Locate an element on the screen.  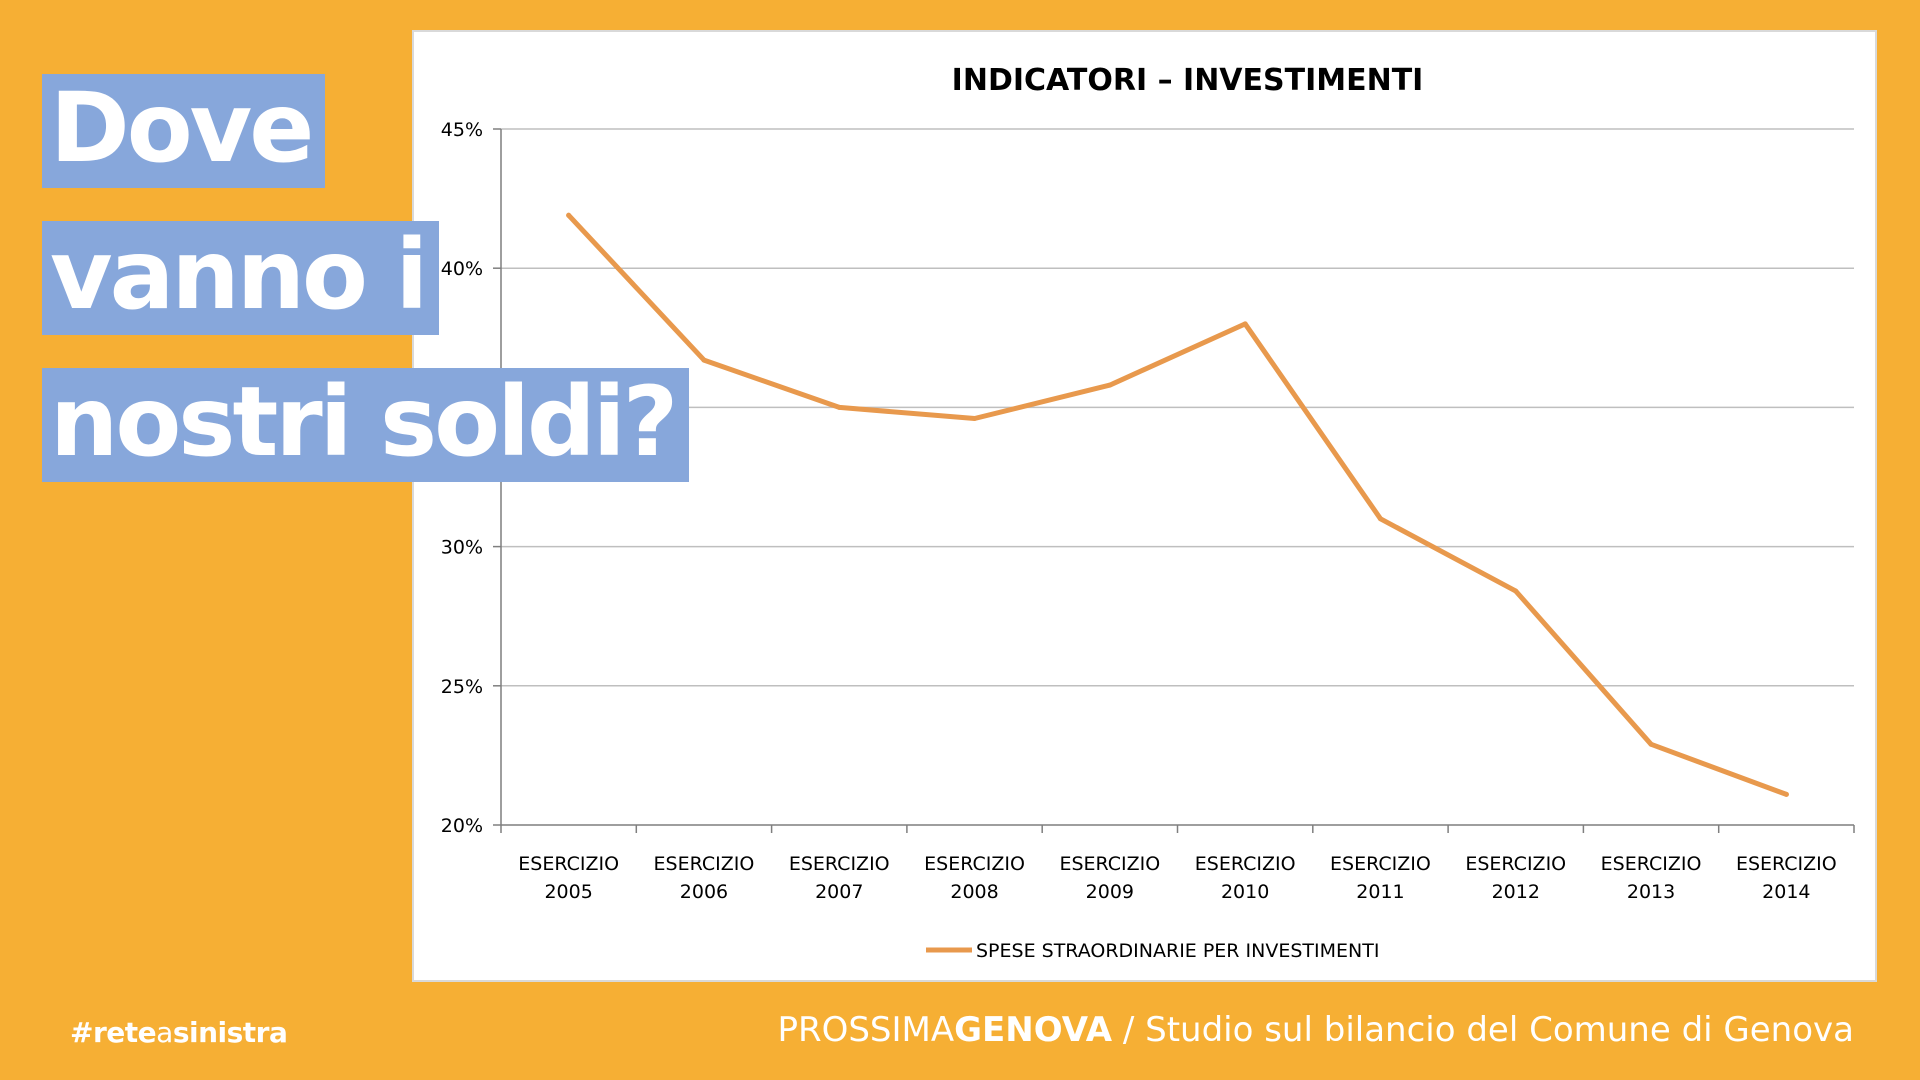
headline: Dove vanno i nostri soldi? is located at coordinates (366, 294).